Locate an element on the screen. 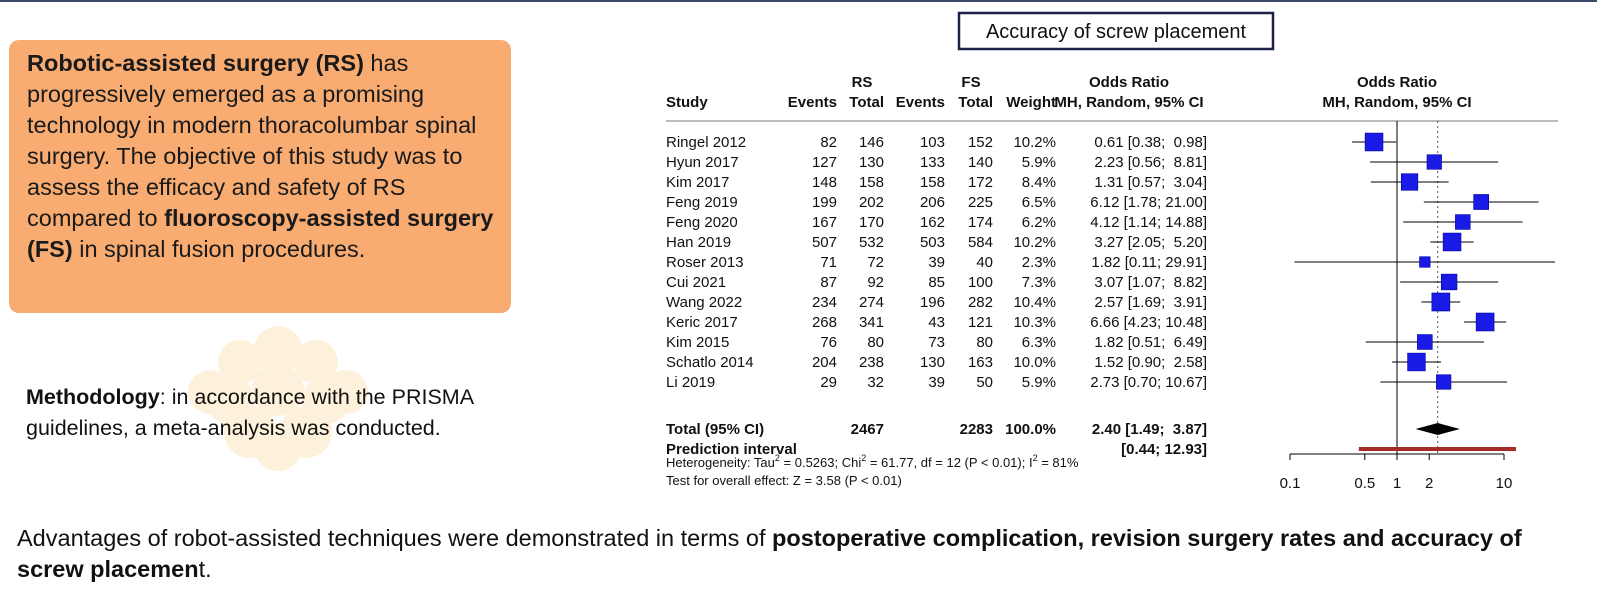 The height and width of the screenshot is (609, 1597). study-name: Feng 2019 is located at coordinates (702, 202).